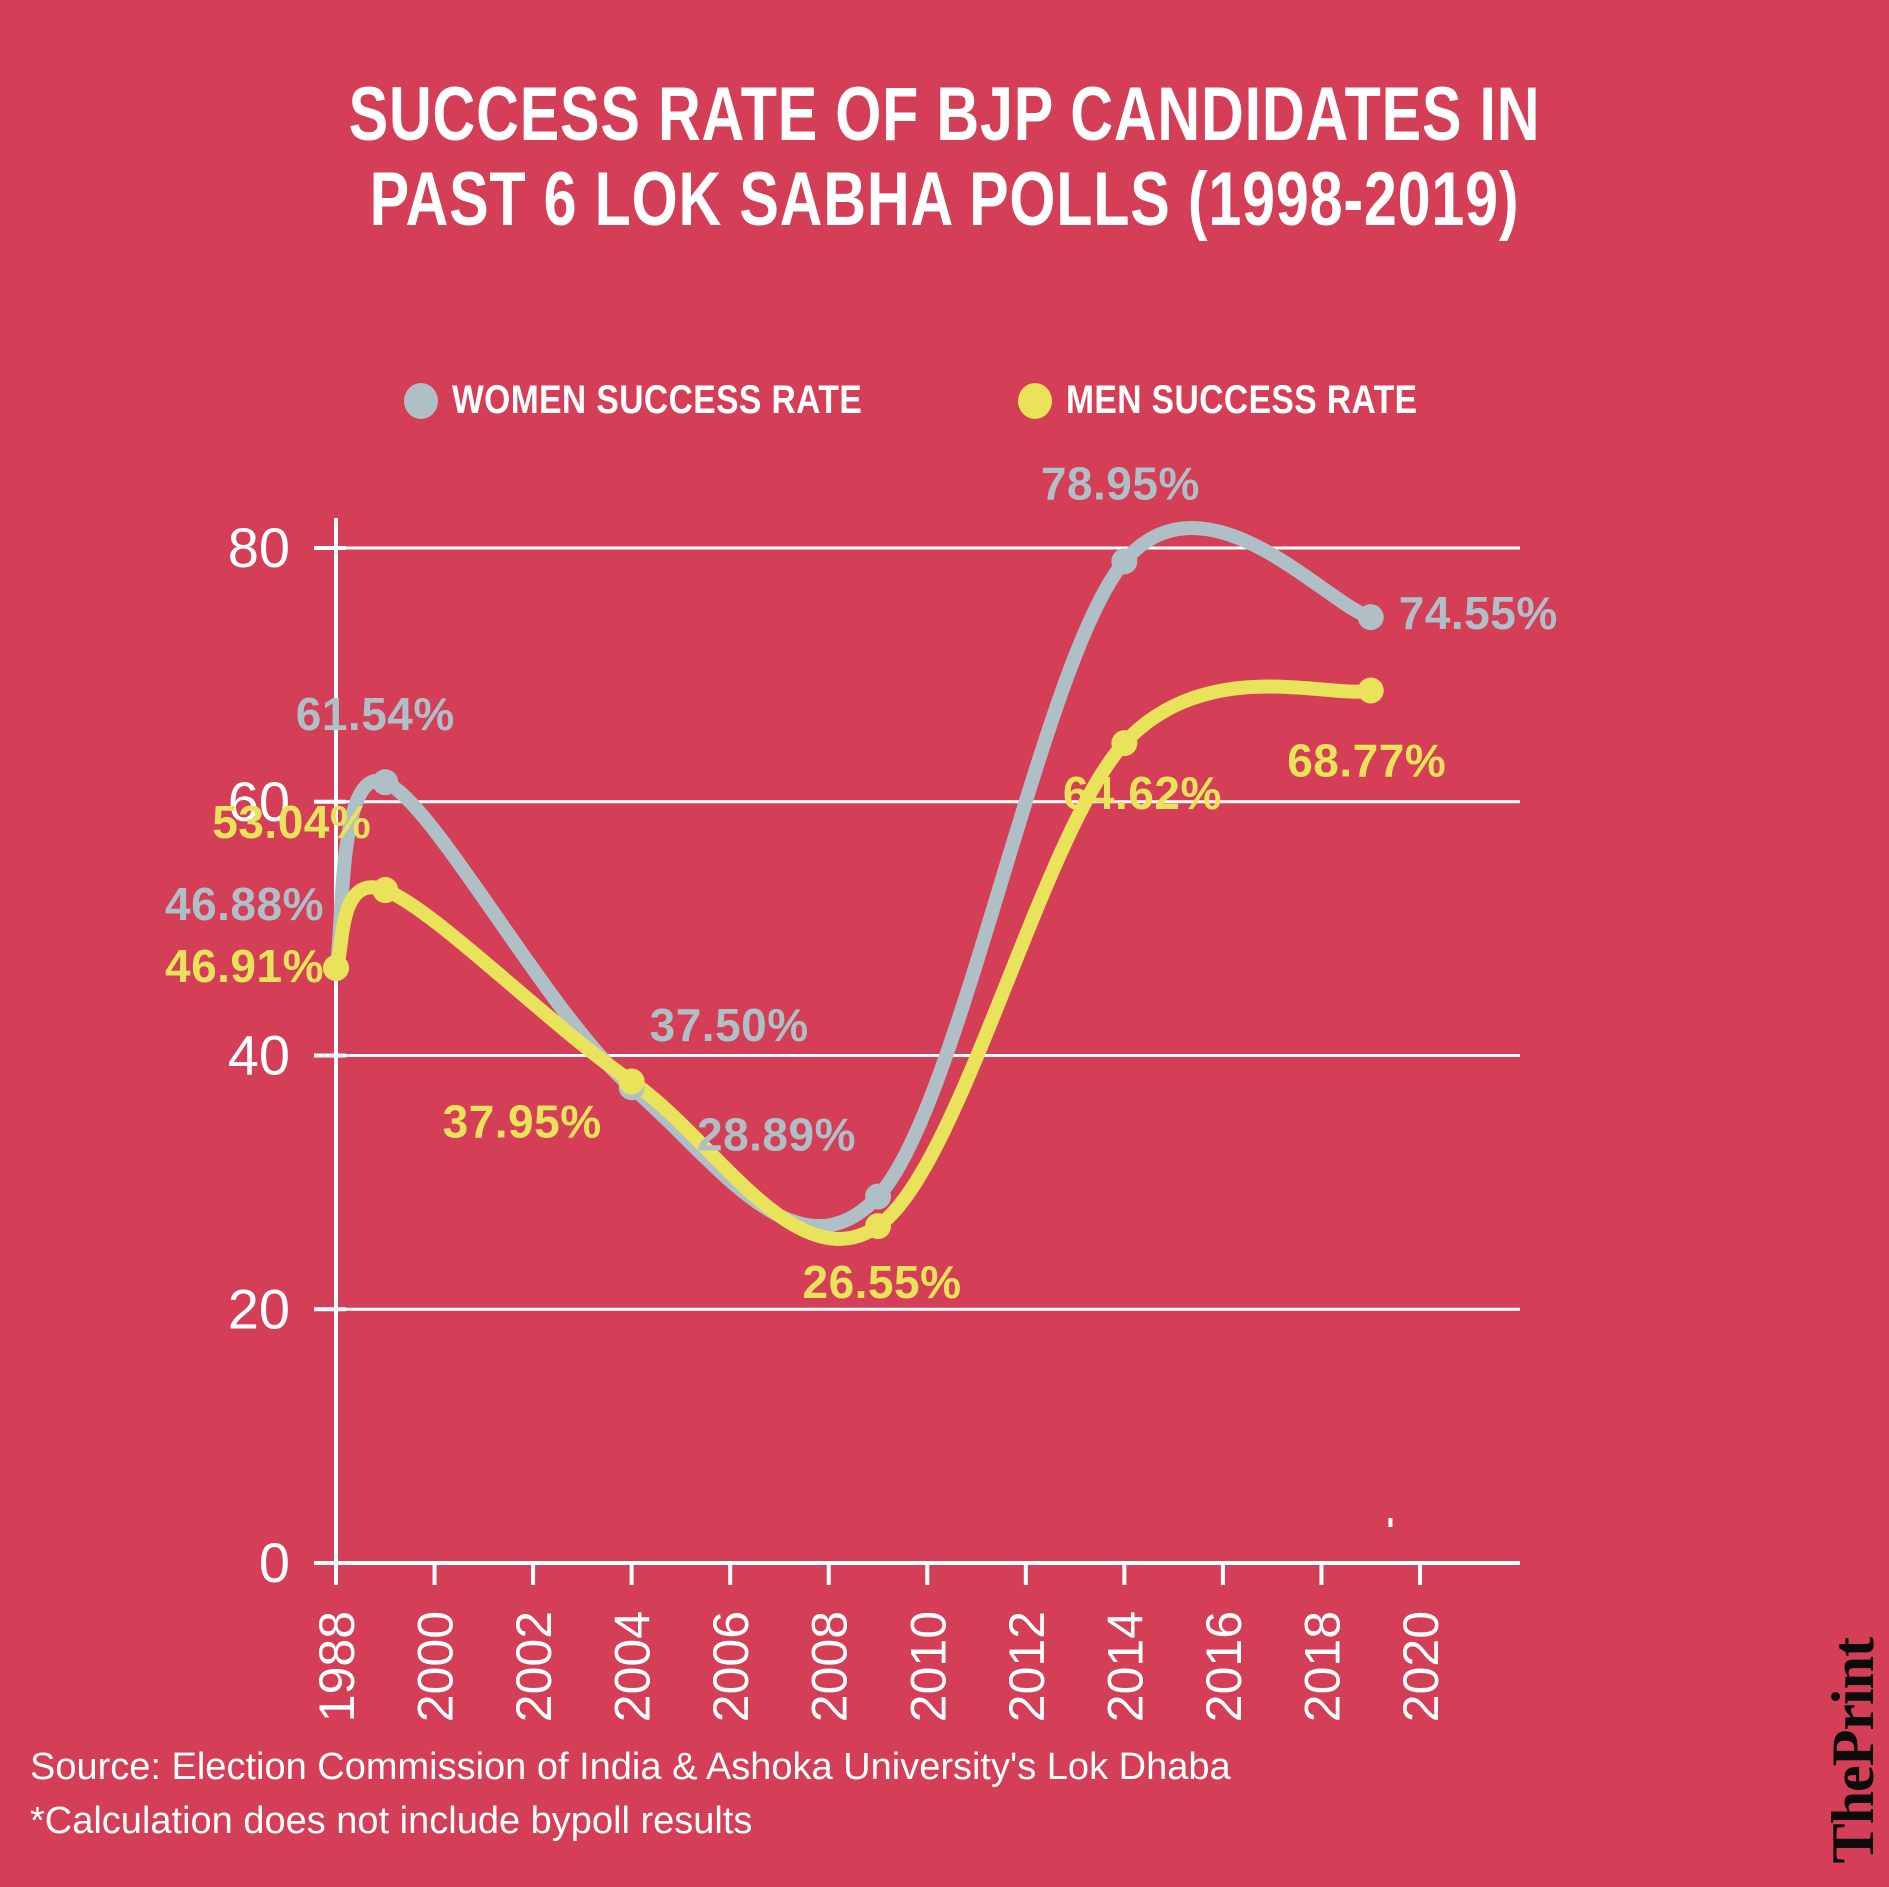 The image size is (1889, 1887). What do you see at coordinates (776, 1134) in the screenshot?
I see `data-label: 28.89%` at bounding box center [776, 1134].